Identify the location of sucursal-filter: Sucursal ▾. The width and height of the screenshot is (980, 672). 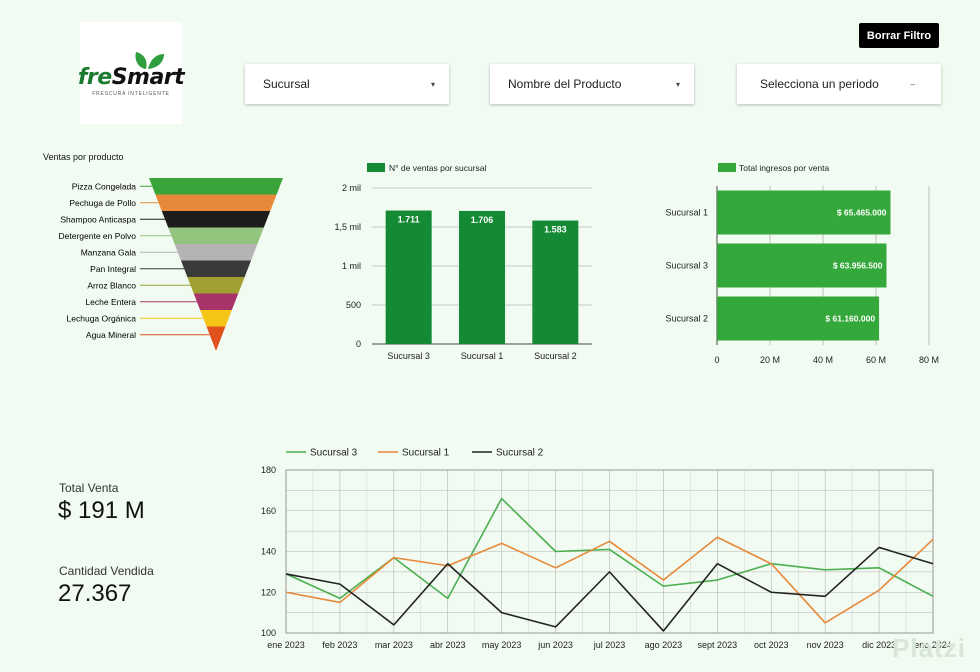
(347, 84).